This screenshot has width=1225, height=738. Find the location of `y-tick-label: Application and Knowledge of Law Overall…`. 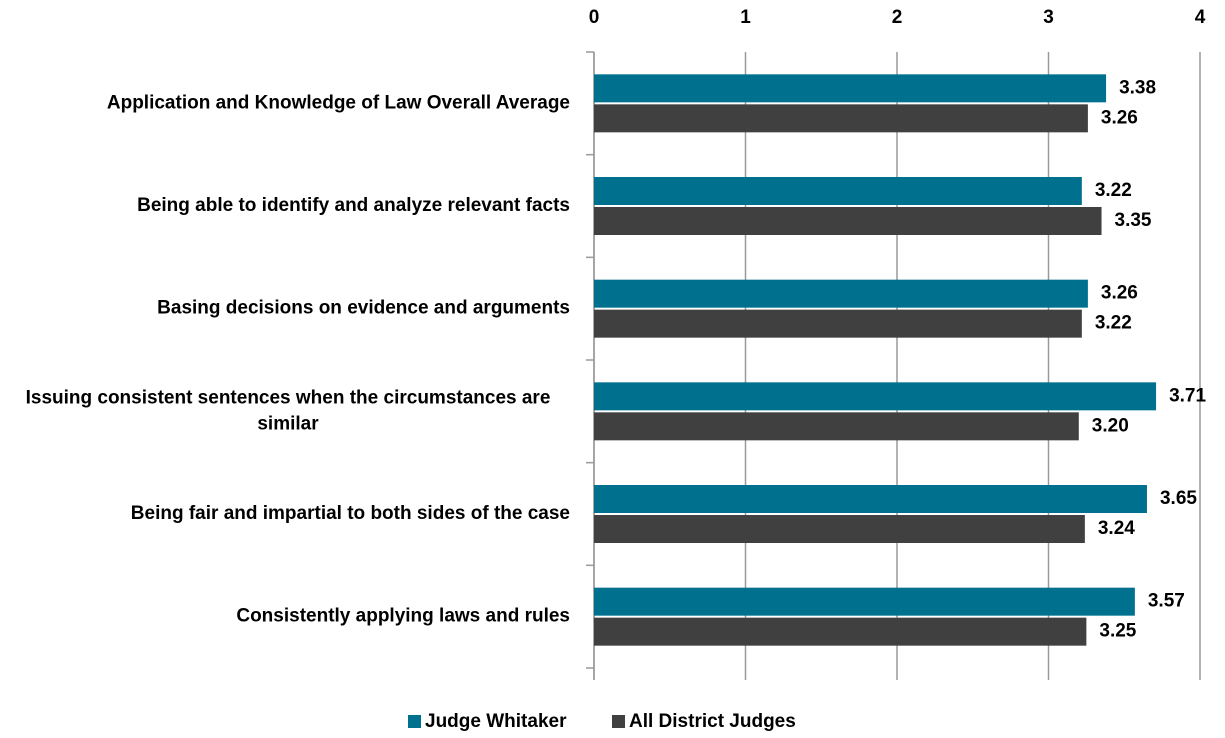

y-tick-label: Application and Knowledge of Law Overall… is located at coordinates (338, 102).